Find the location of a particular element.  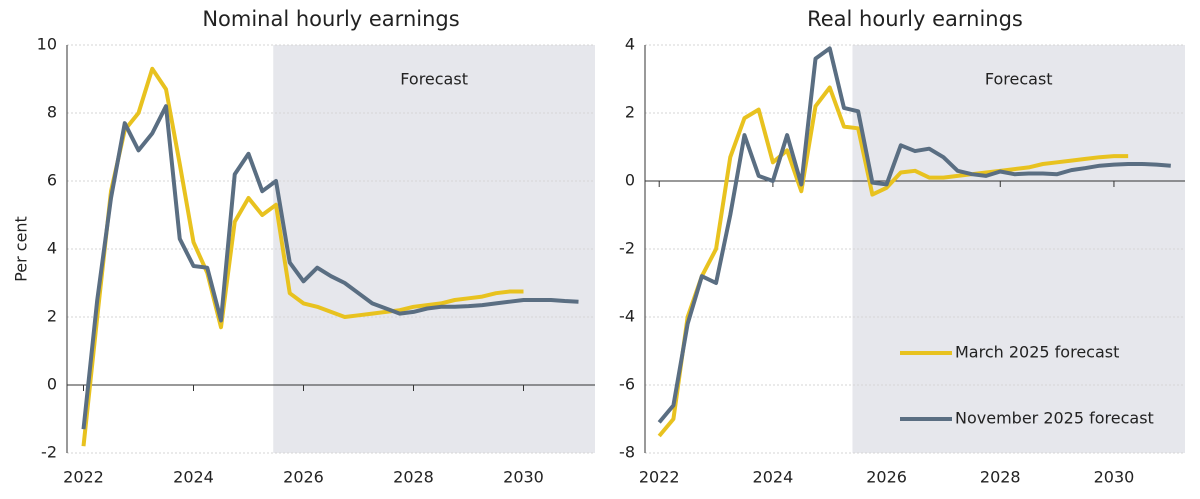

y-tick-label: -8 is located at coordinates (627, 452).